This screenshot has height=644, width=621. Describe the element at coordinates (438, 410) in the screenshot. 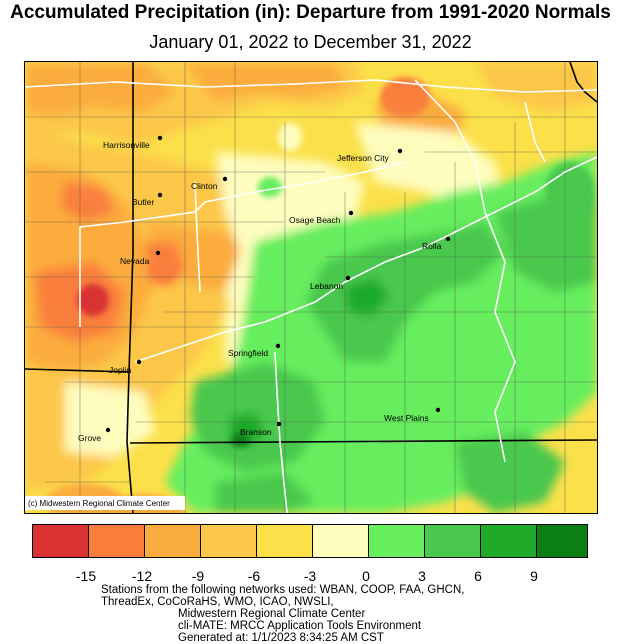

I see `west-plains-dot` at that location.